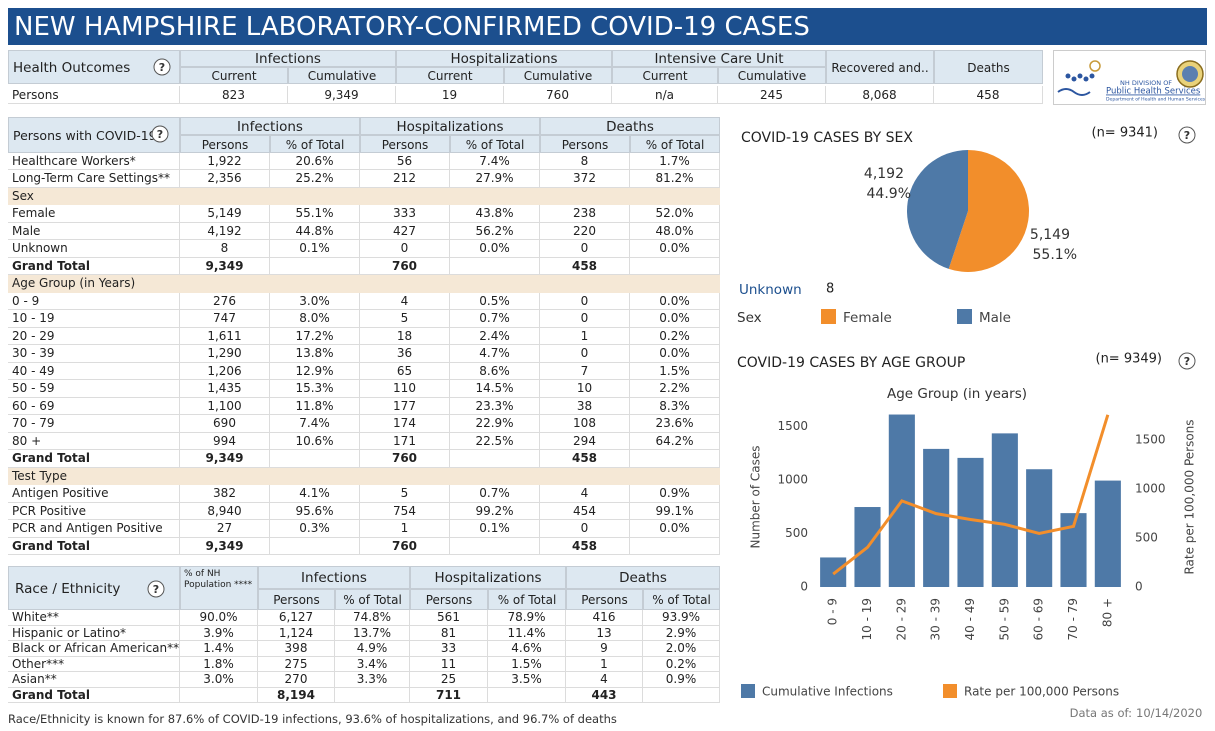 The width and height of the screenshot is (1215, 731). I want to click on cell: 4,192, so click(225, 231).